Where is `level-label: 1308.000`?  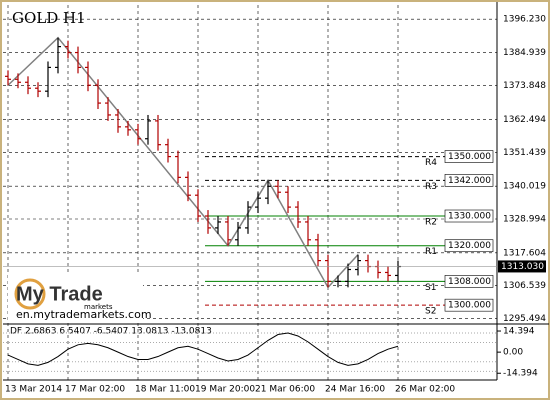
level-label: 1308.000 is located at coordinates (469, 282).